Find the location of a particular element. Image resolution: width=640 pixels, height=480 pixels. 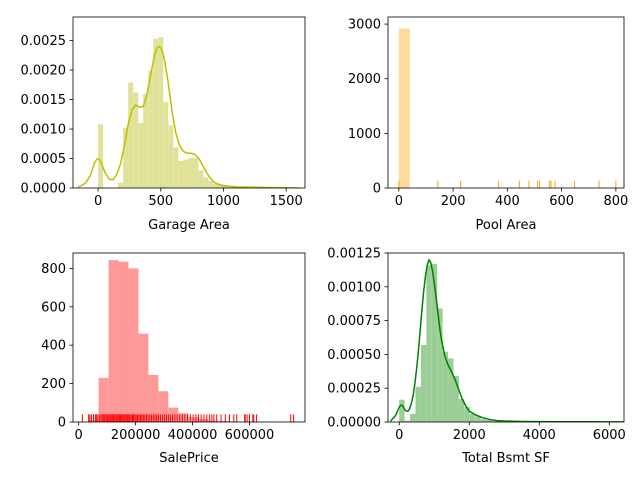

saleprice-plot-area is located at coordinates (189, 341).